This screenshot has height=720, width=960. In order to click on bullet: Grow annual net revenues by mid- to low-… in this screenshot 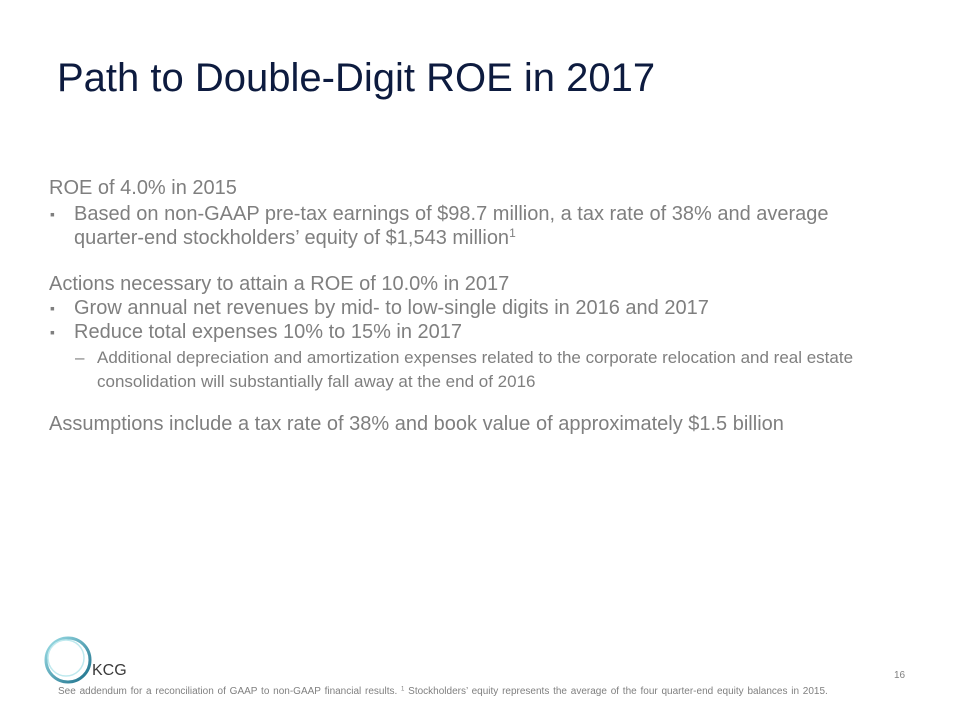, I will do `click(477, 308)`.